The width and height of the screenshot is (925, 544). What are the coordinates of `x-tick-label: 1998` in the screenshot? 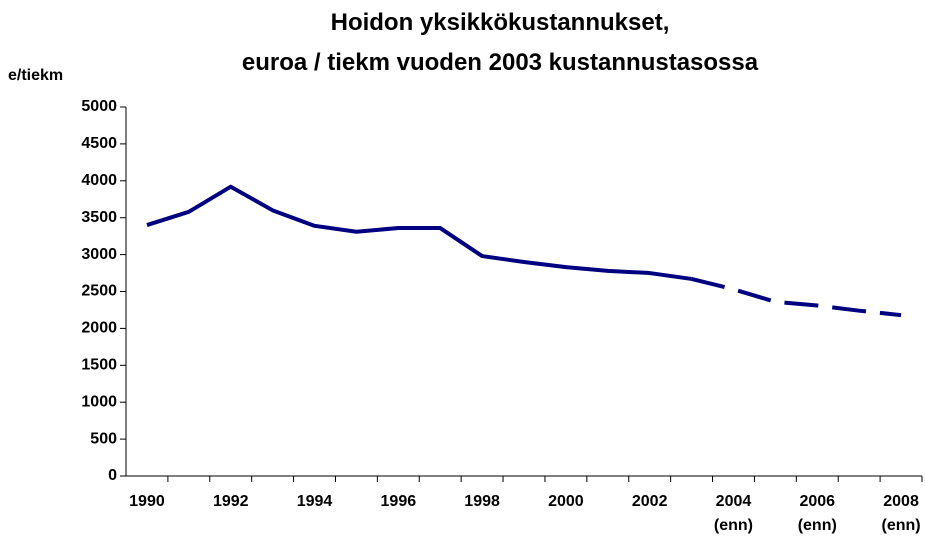 It's located at (482, 501).